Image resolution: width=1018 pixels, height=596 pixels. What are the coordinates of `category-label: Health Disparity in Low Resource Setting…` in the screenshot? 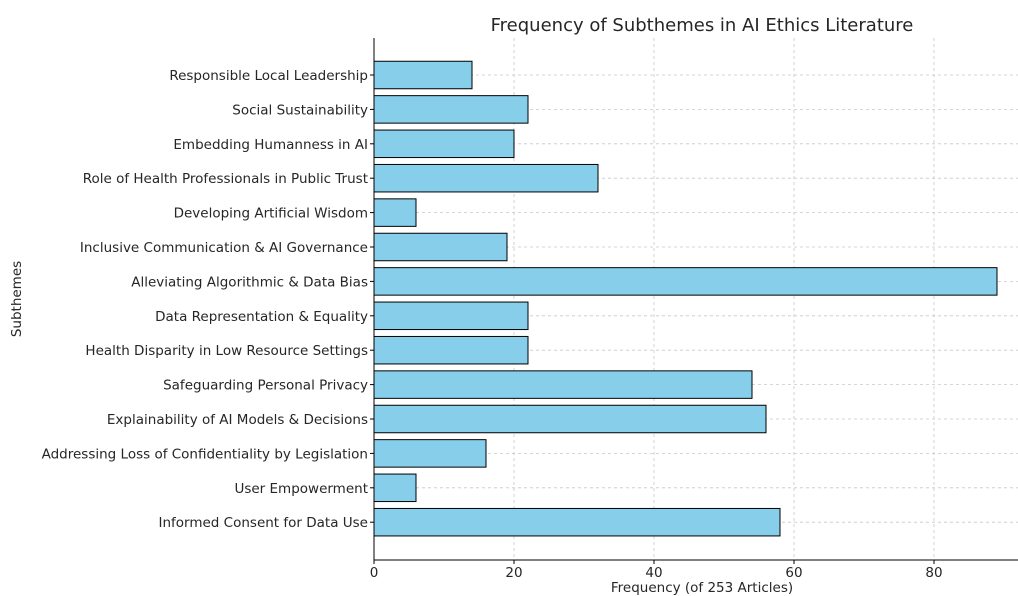 It's located at (226, 351).